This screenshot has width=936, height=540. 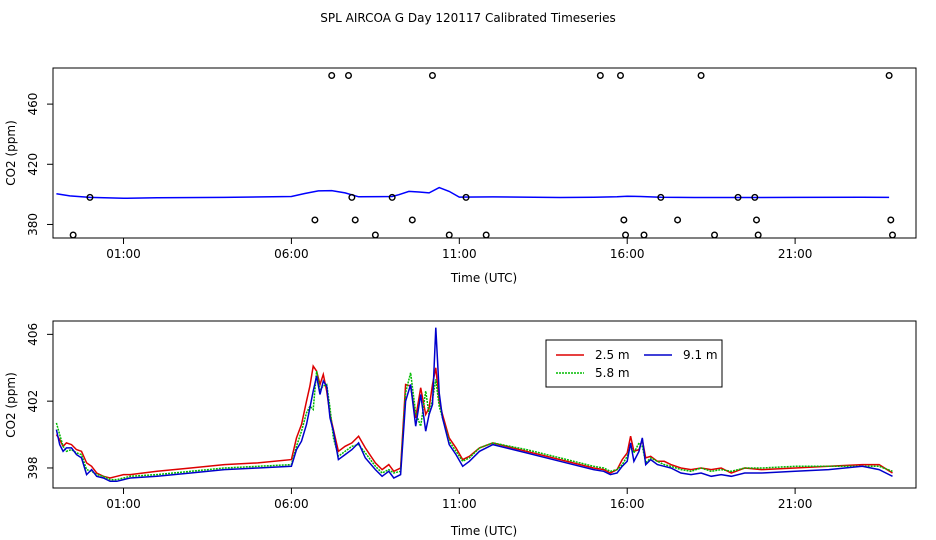 I want to click on bottom-x-axis: 01:00 06:00 11:00 16:00 21:00, so click(x=459, y=499).